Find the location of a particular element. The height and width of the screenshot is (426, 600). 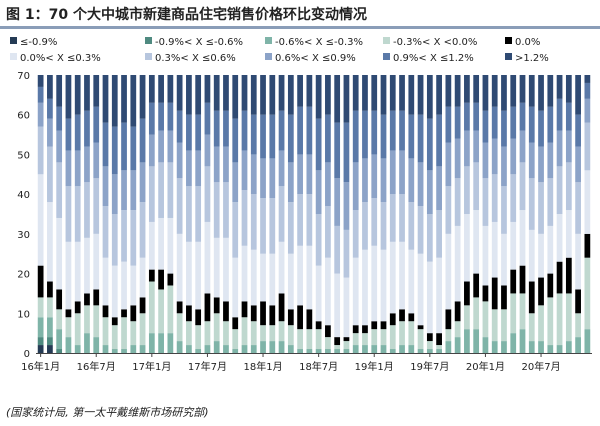

legend-label: -0.6%< X ≤-0.3% is located at coordinates (319, 42).